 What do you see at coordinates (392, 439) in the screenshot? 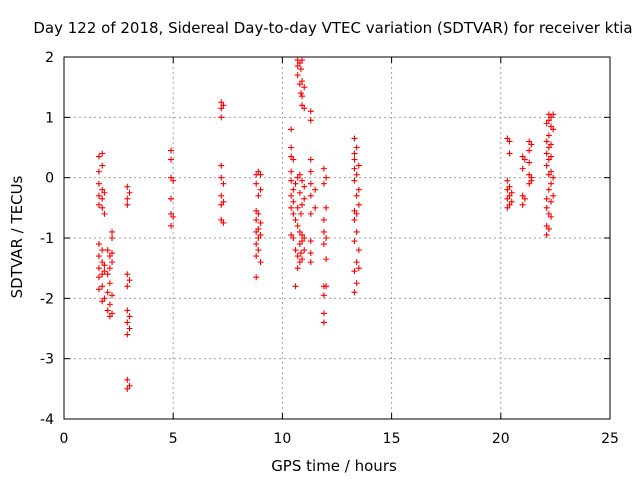
I see `x-tick-label: 15` at bounding box center [392, 439].